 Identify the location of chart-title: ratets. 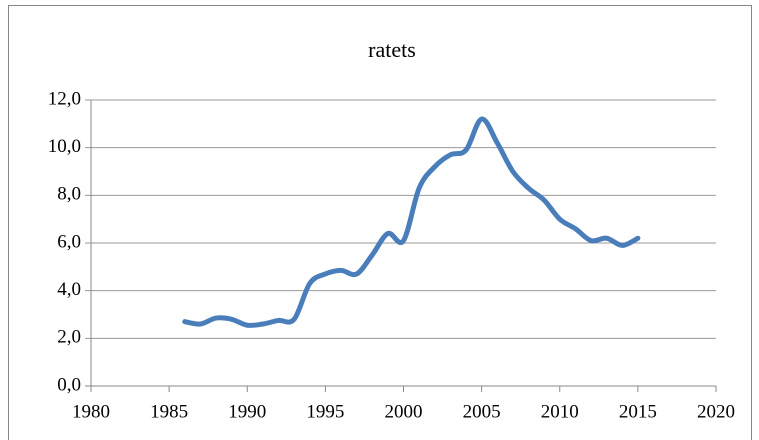
(392, 49).